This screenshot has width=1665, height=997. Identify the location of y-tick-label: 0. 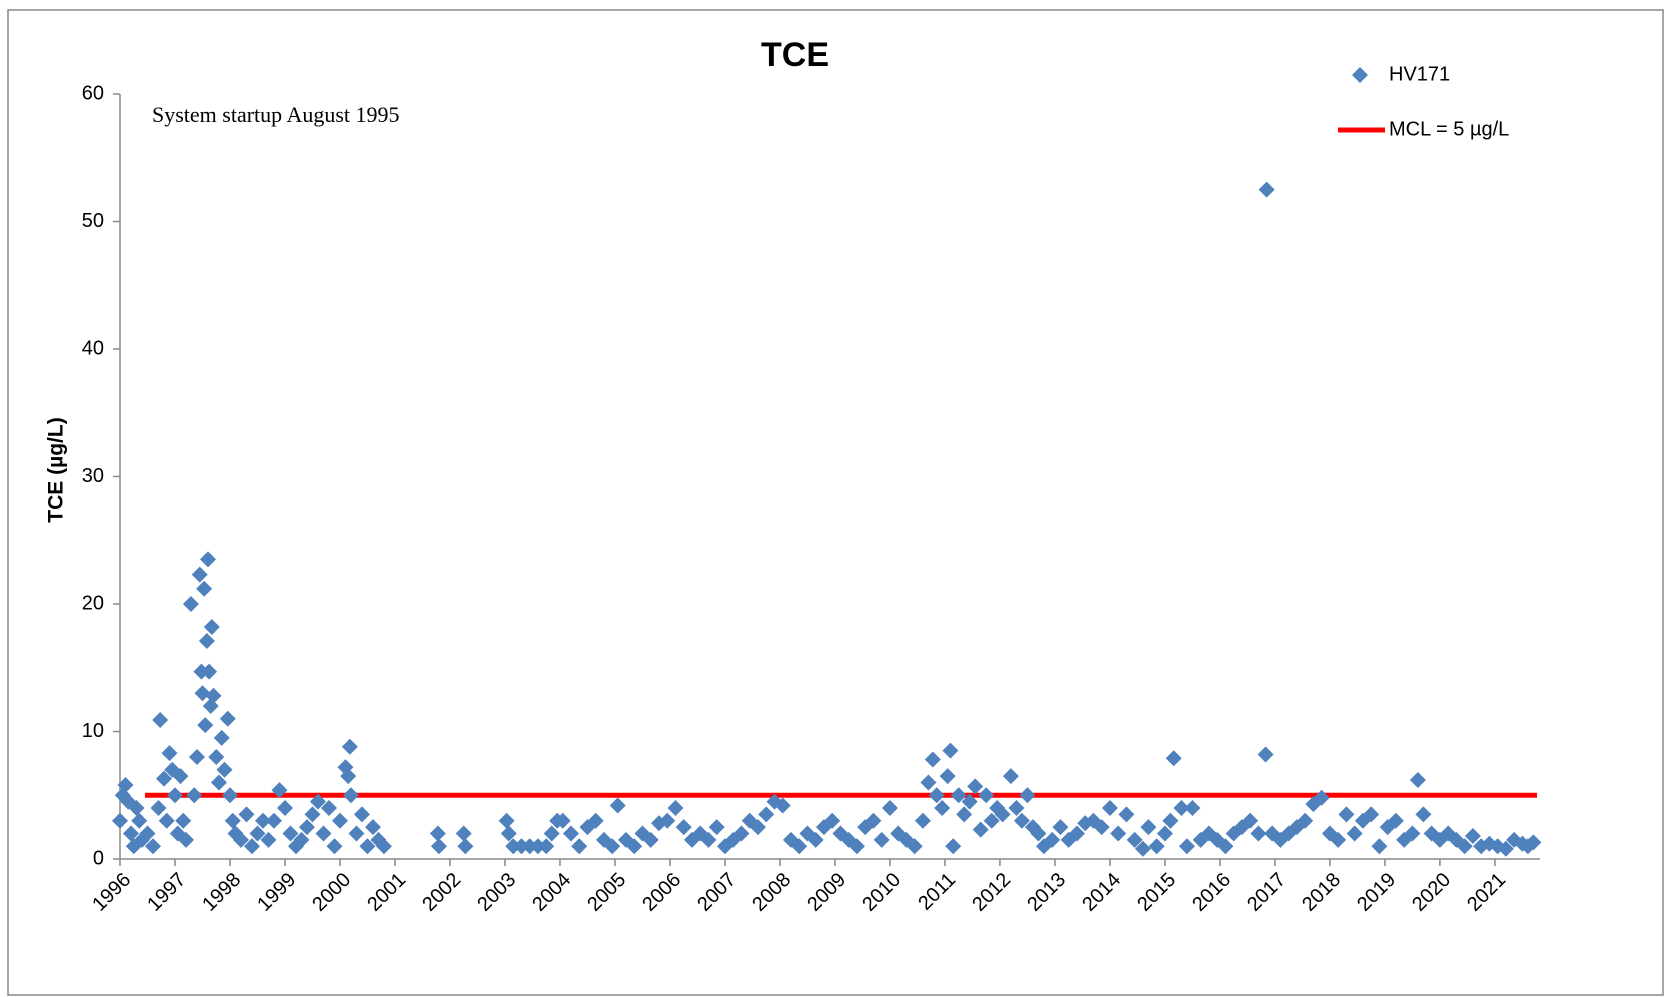
(98, 858).